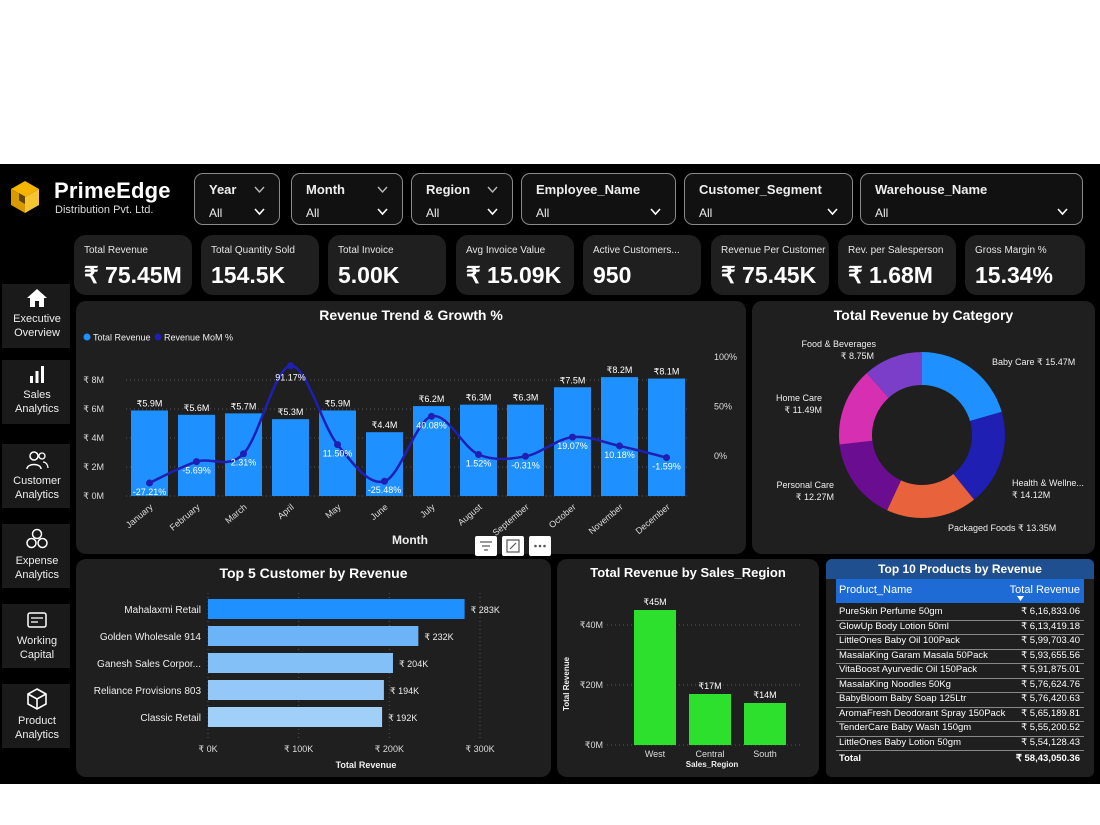 The image size is (1100, 825). What do you see at coordinates (462, 199) in the screenshot?
I see `region-slicer: Region All` at bounding box center [462, 199].